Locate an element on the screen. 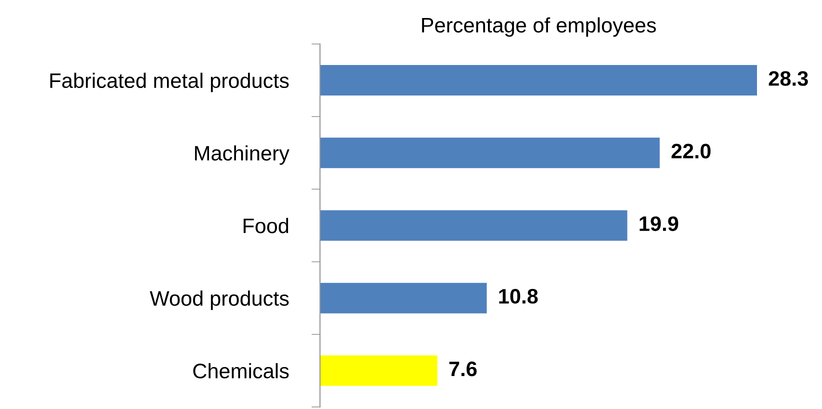 The image size is (822, 409). chart-title: Percentage of employees is located at coordinates (539, 27).